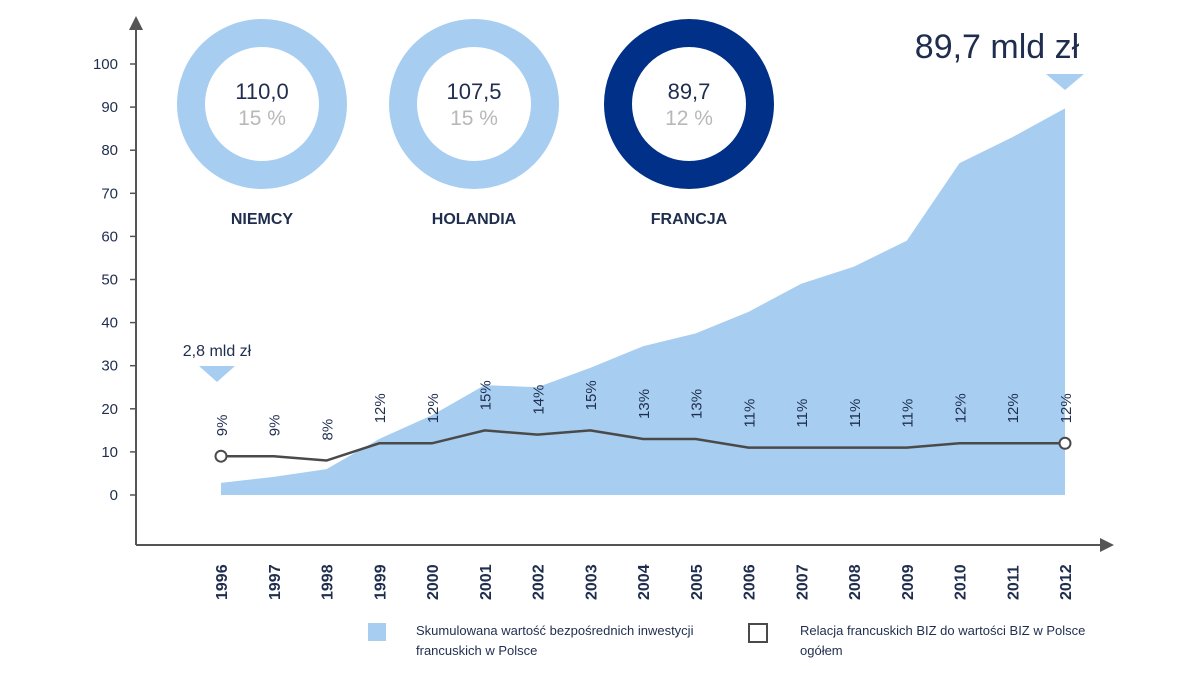  I want to click on y-tick-label: 10, so click(109, 452).